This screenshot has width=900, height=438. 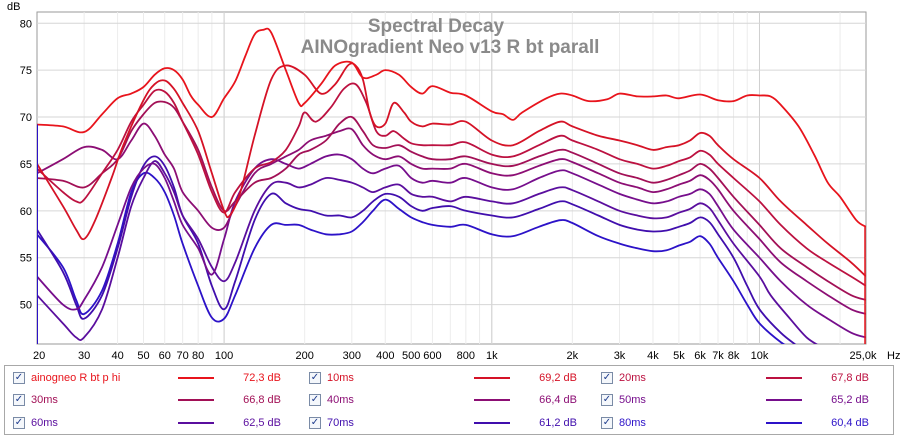 I want to click on y-tick-label: 50, so click(x=26, y=306).